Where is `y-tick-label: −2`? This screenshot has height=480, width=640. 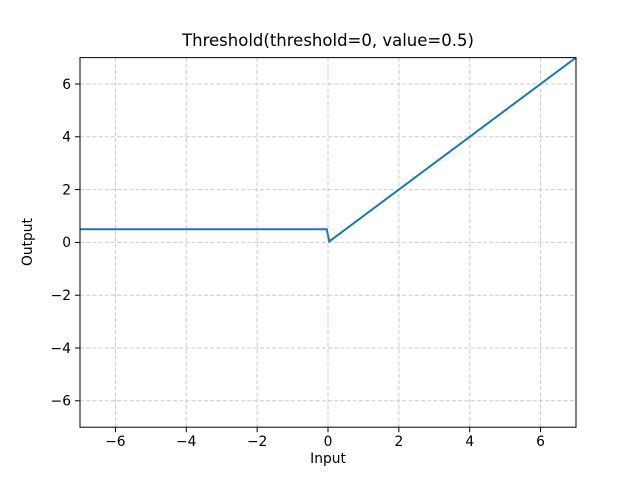 y-tick-label: −2 is located at coordinates (61, 296).